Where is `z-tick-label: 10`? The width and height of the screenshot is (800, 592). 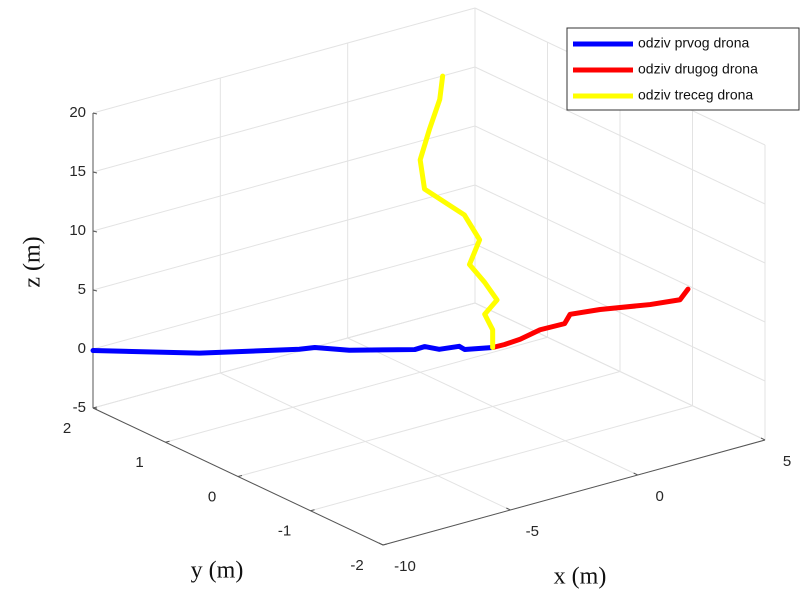 z-tick-label: 10 is located at coordinates (77, 230).